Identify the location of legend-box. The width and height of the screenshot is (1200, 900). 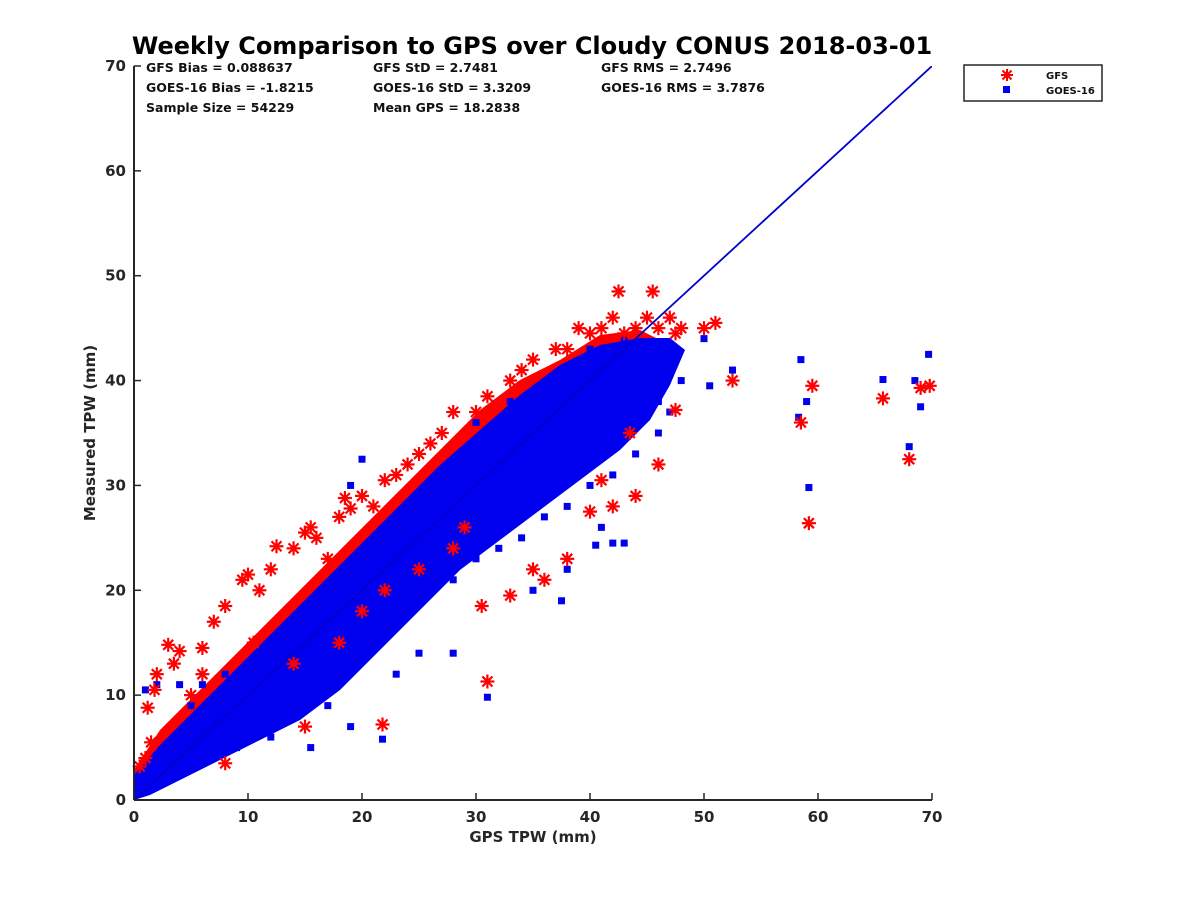
(1033, 83).